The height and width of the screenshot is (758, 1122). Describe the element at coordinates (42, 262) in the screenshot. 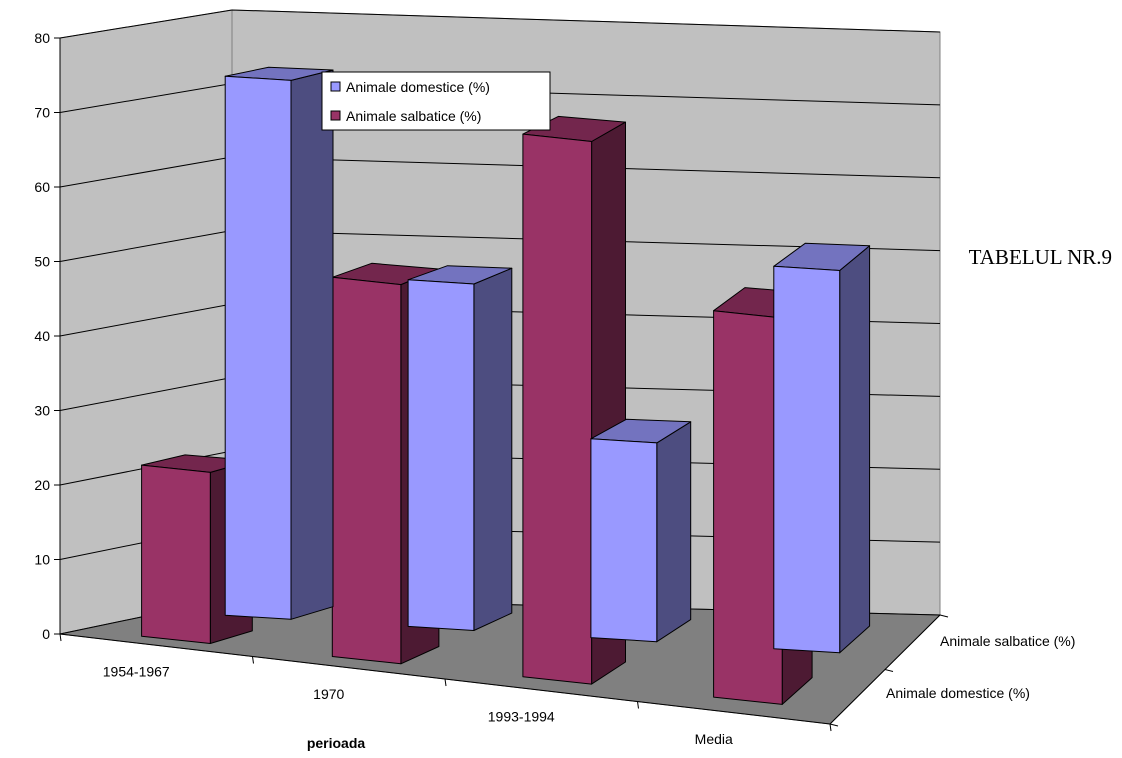

I see `y-tick-label: 50` at that location.